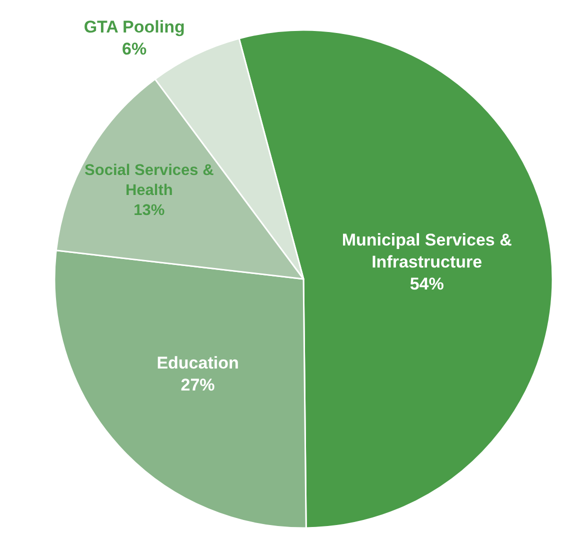  I want to click on data-label: 13%, so click(149, 211).